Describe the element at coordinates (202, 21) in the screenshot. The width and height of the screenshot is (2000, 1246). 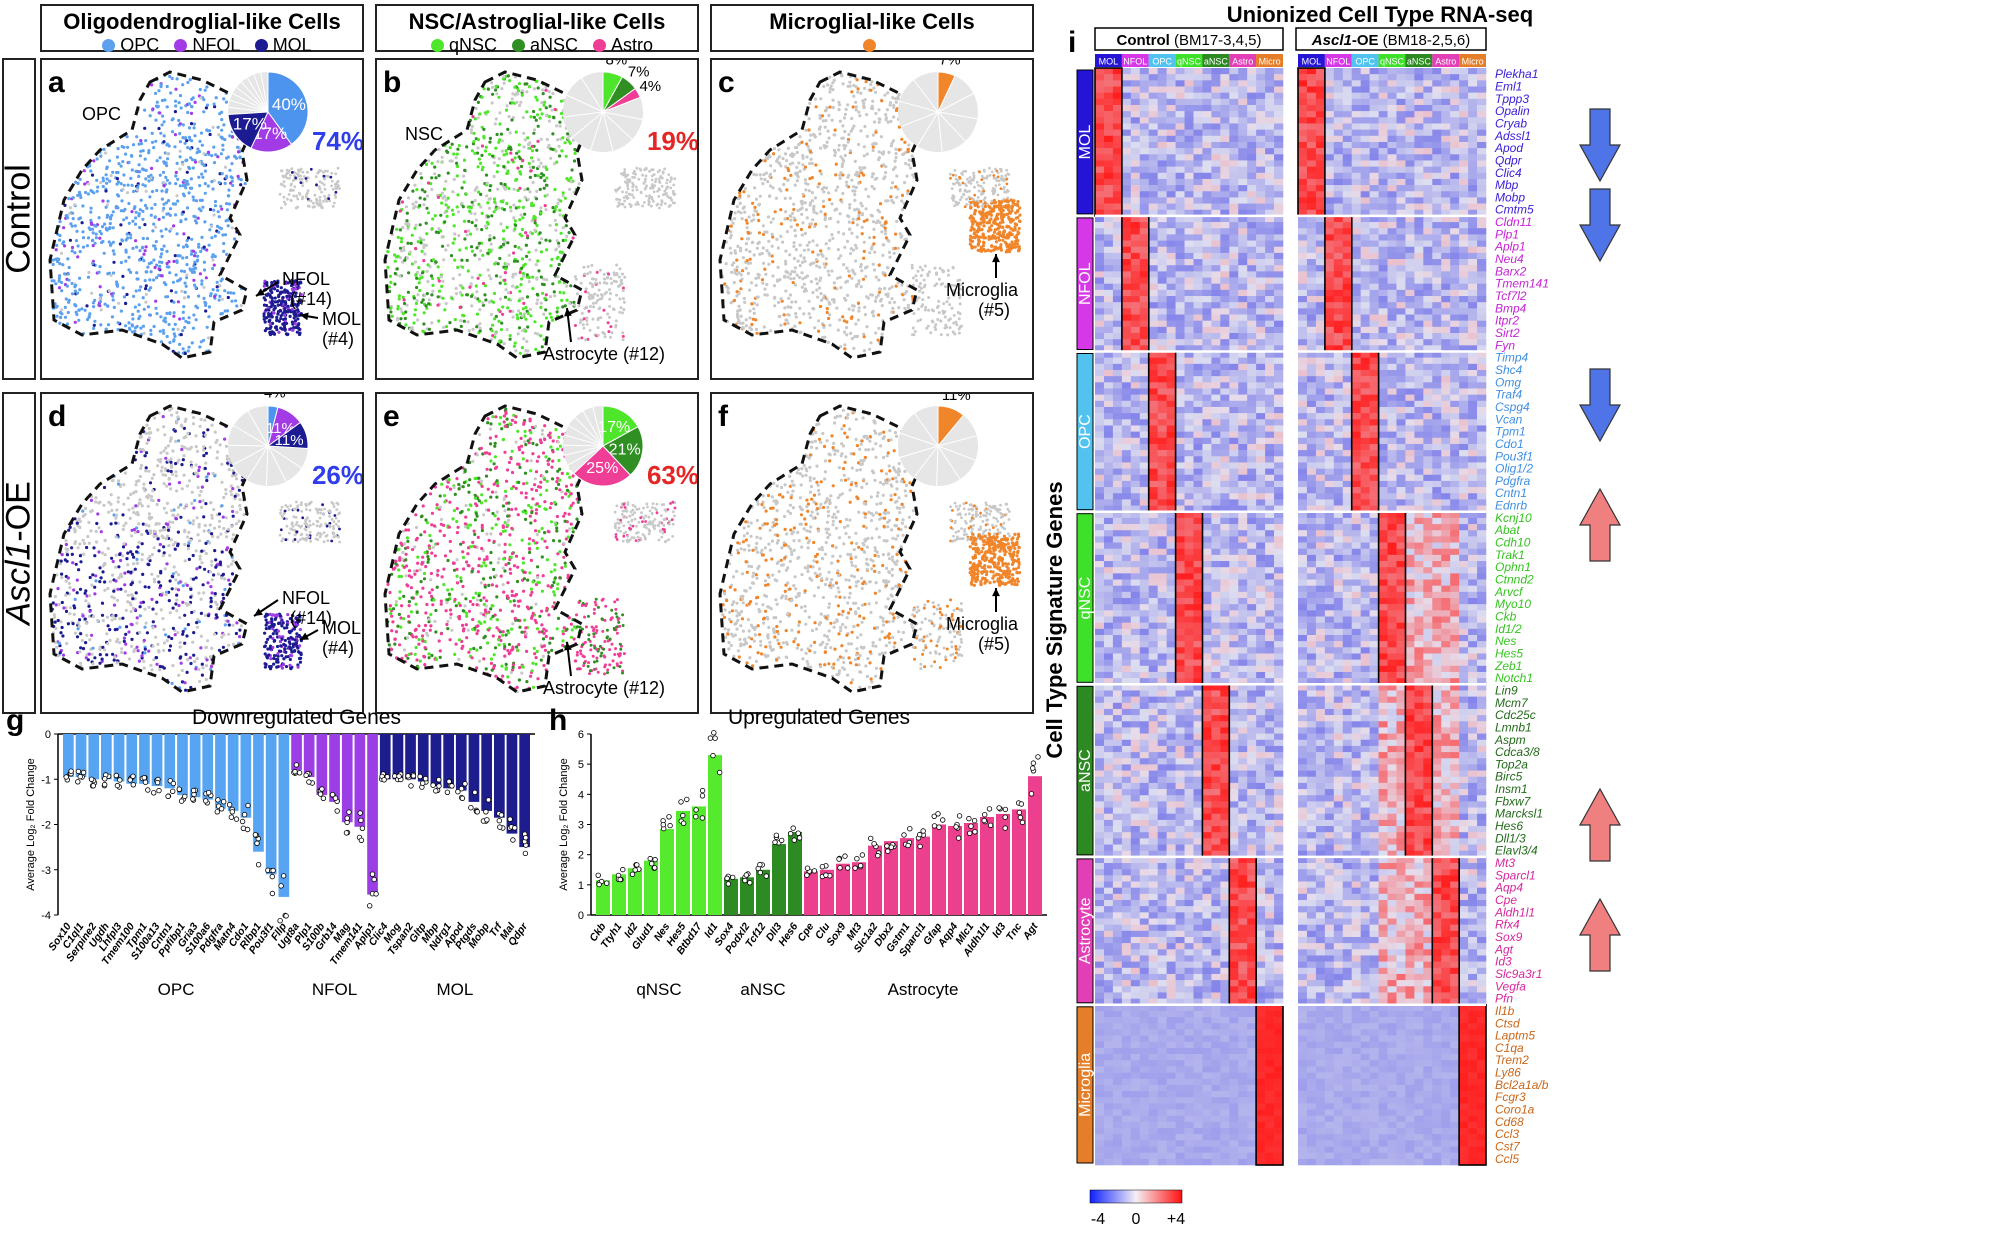
I see `olig-header-title: Oligodendroglial-like Cells` at that location.